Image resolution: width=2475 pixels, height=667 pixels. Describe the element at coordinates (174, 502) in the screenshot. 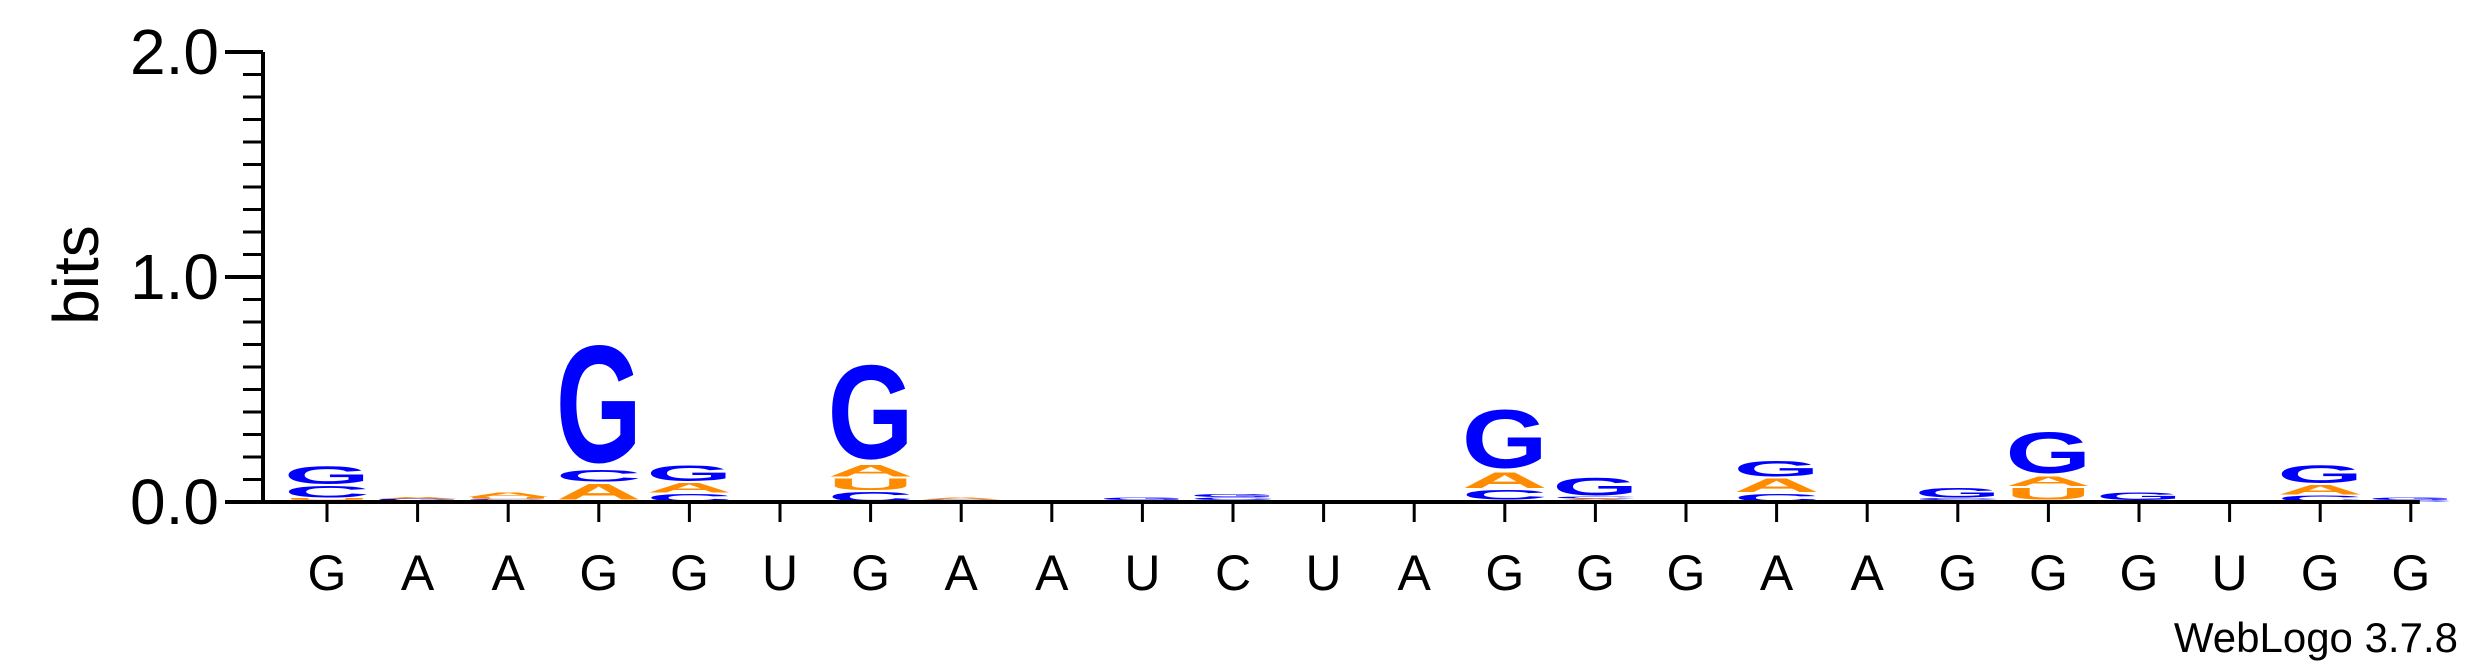

I see `y-tick-label: 0.0` at that location.